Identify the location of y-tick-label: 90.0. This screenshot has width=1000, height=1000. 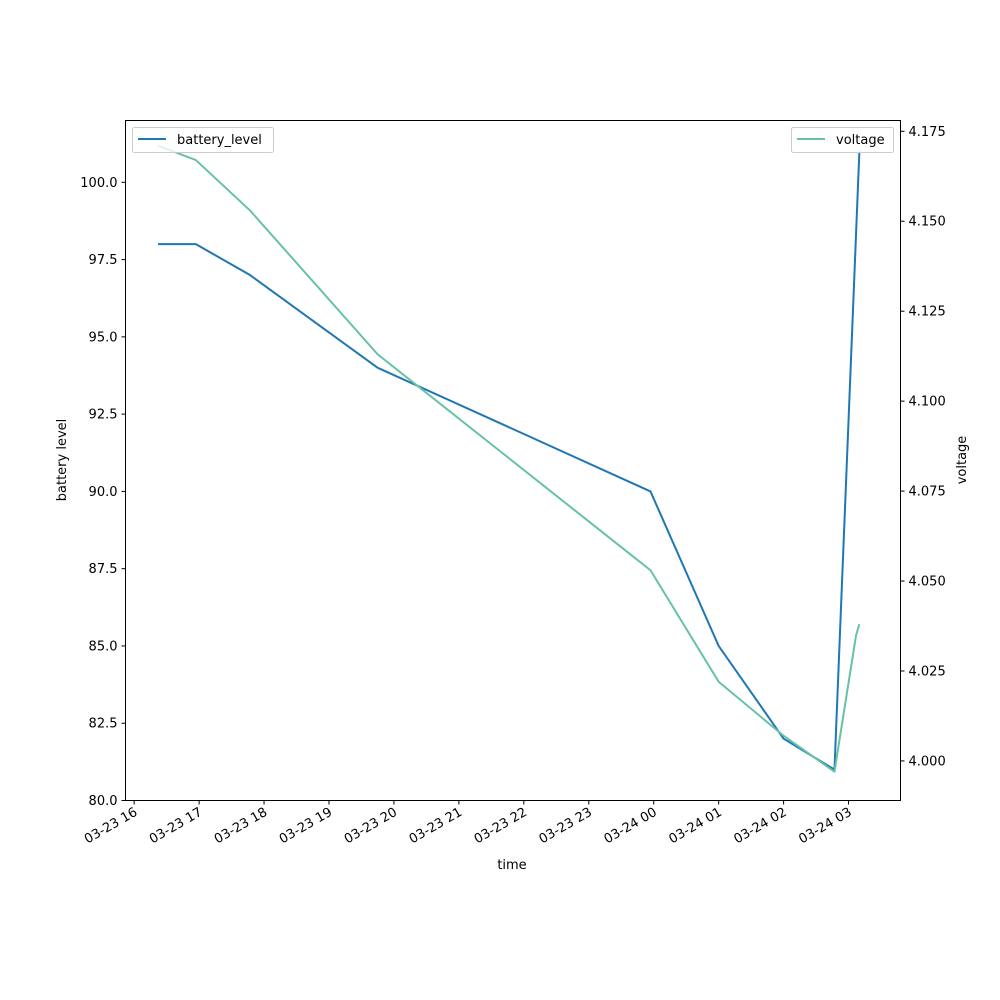
(103, 492).